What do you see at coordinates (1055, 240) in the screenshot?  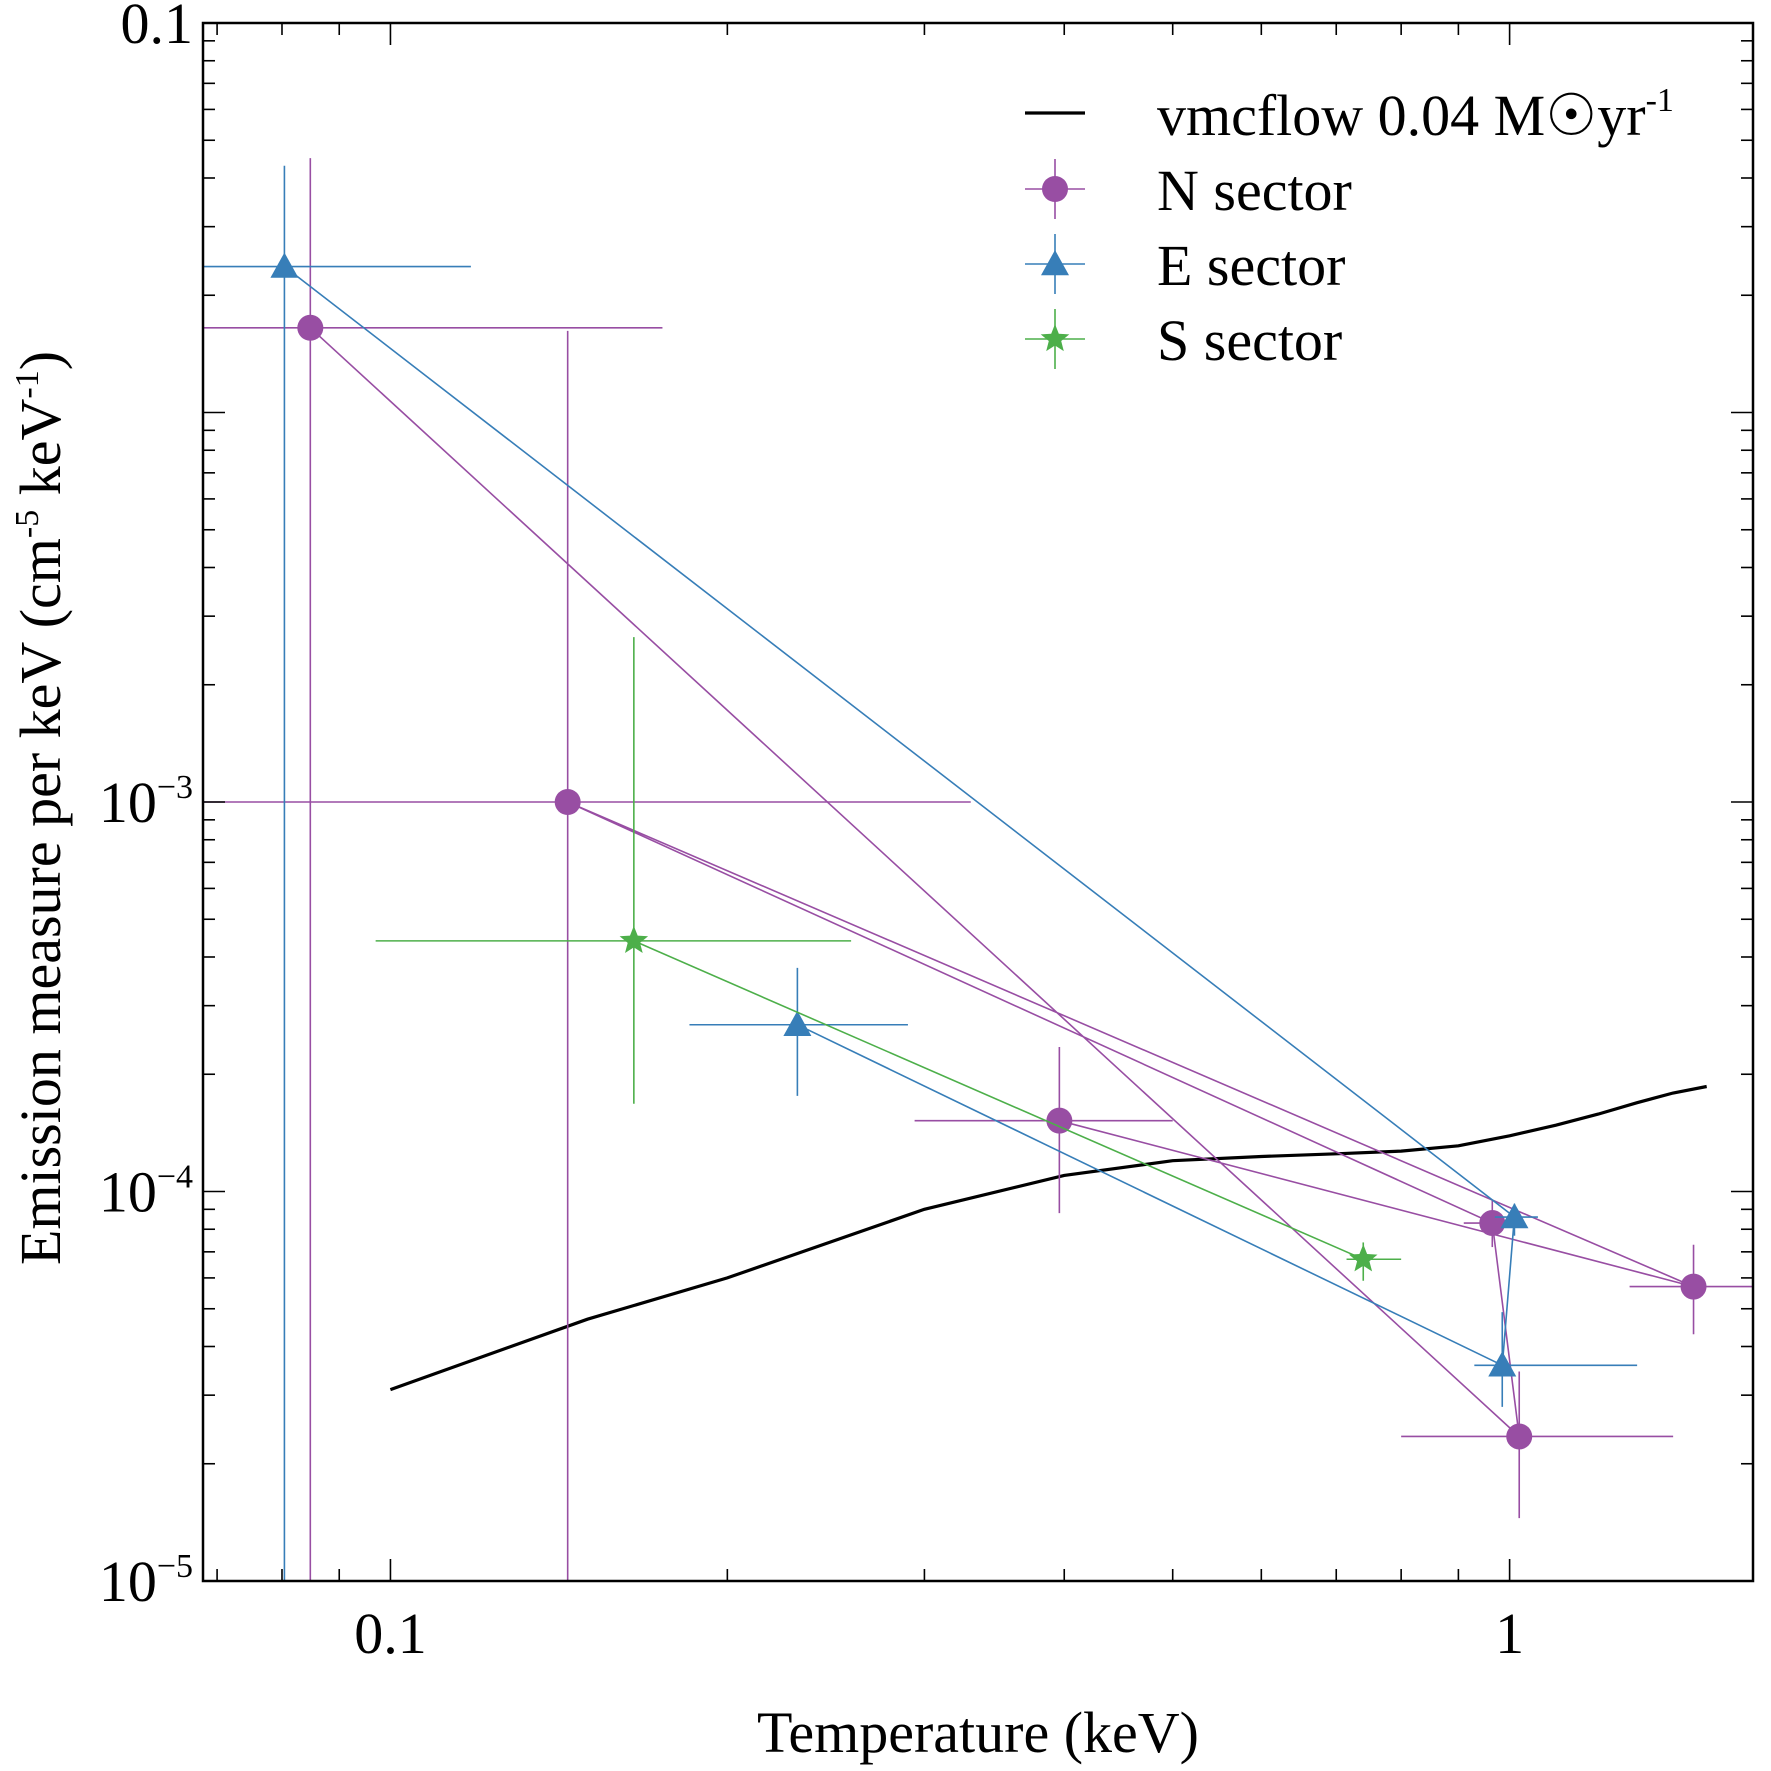 I see `legend-symbols` at bounding box center [1055, 240].